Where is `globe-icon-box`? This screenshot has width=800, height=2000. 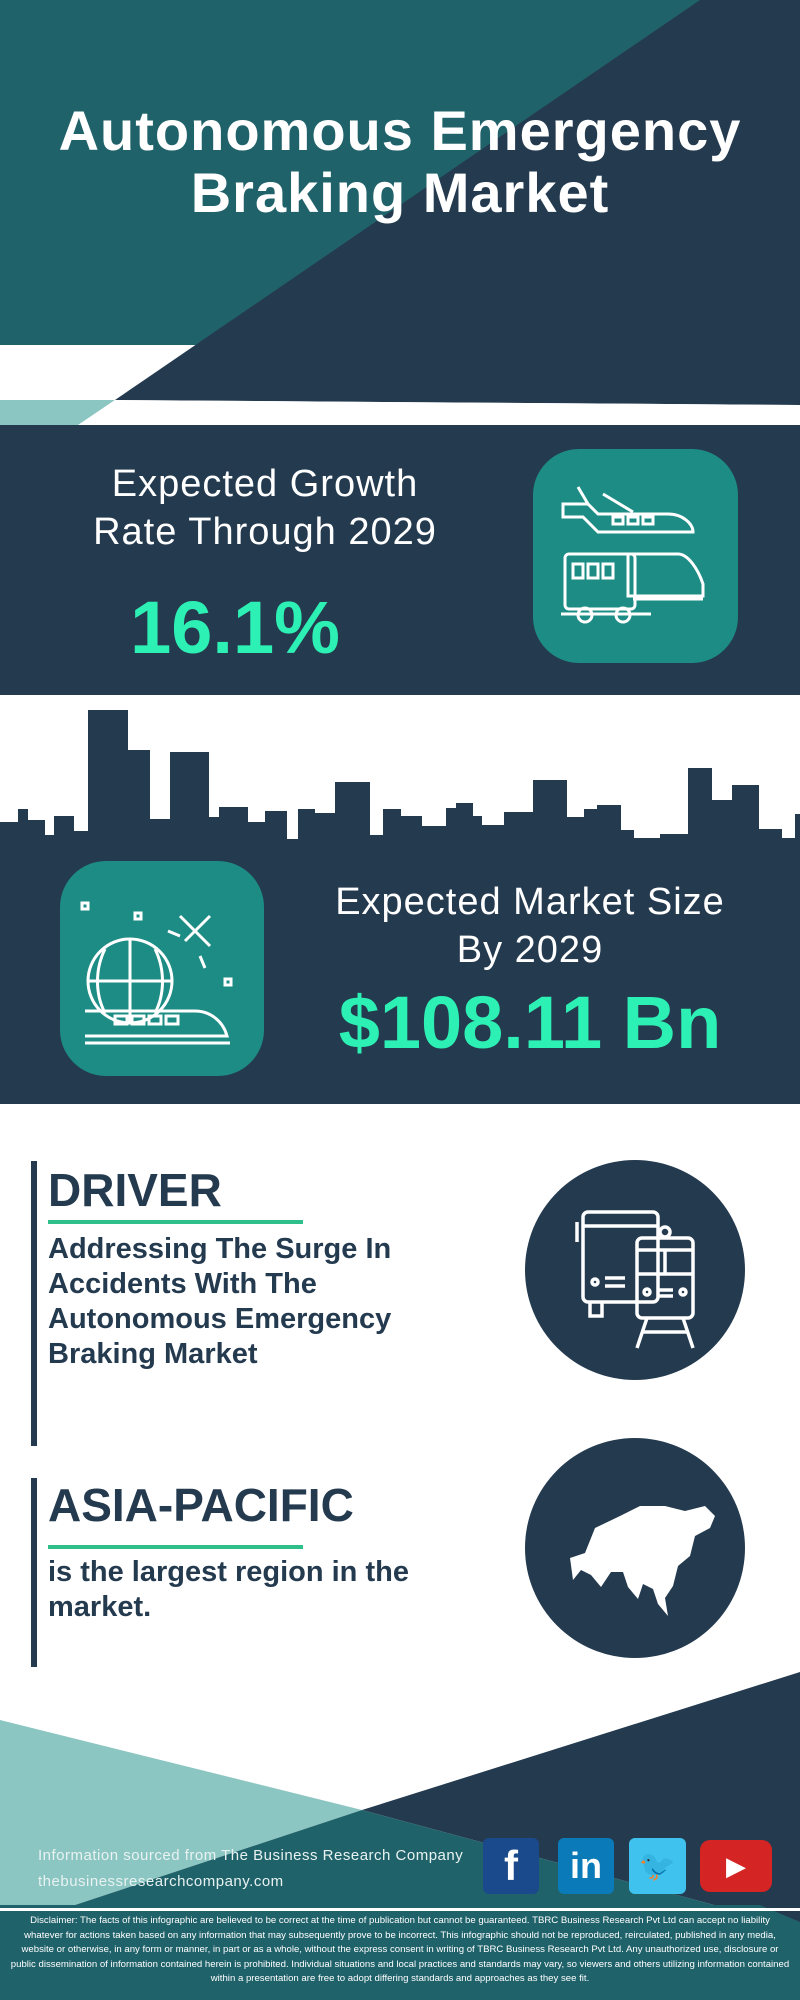
globe-icon-box is located at coordinates (162, 968).